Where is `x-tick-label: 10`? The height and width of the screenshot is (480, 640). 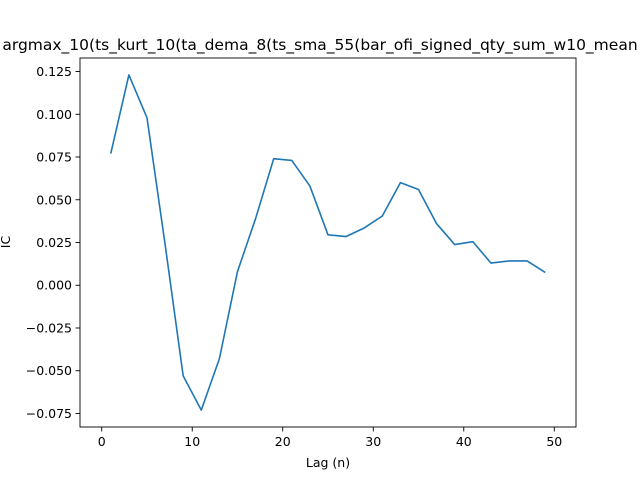 x-tick-label: 10 is located at coordinates (192, 441).